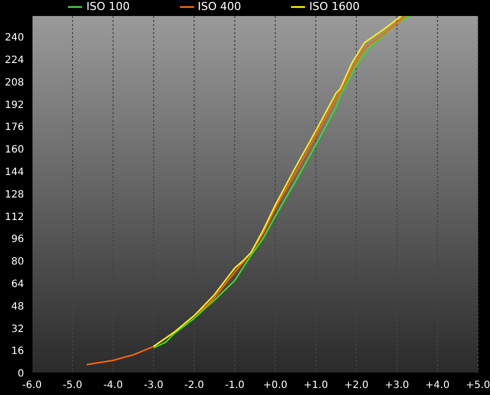 The image size is (490, 395). I want to click on y-tick-label: 32, so click(17, 329).